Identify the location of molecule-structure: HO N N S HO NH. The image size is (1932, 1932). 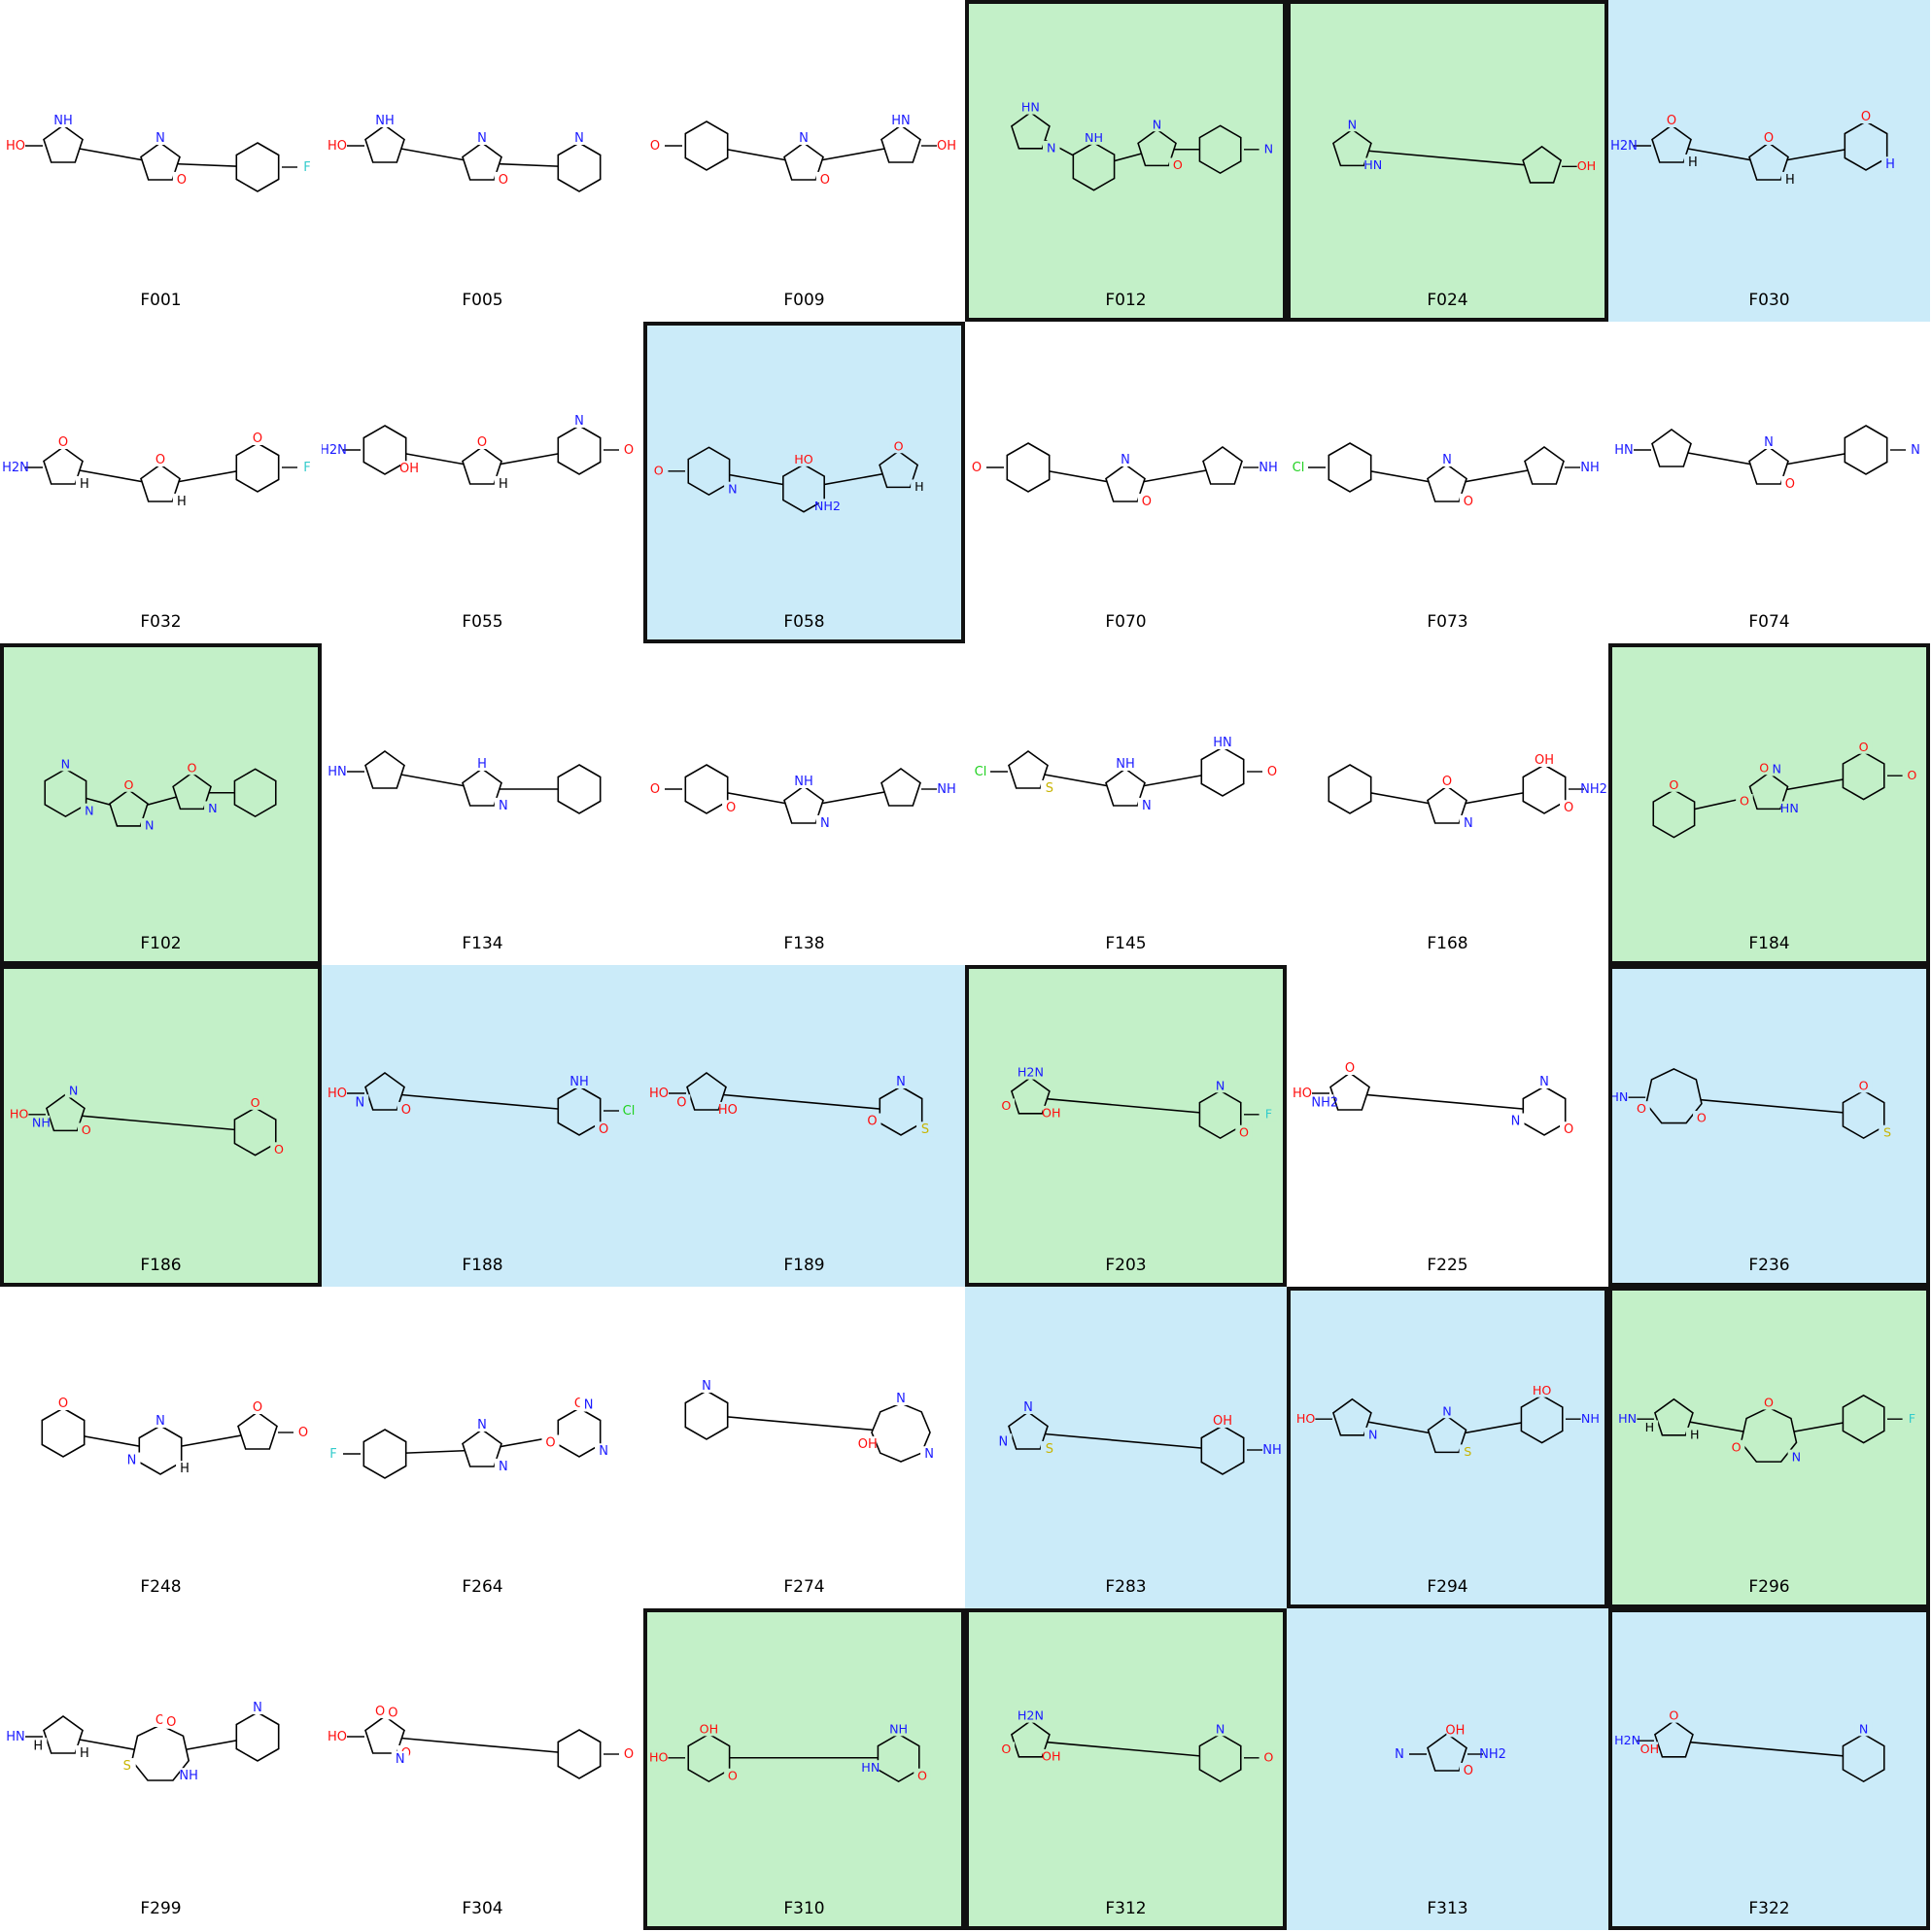
(1448, 1421).